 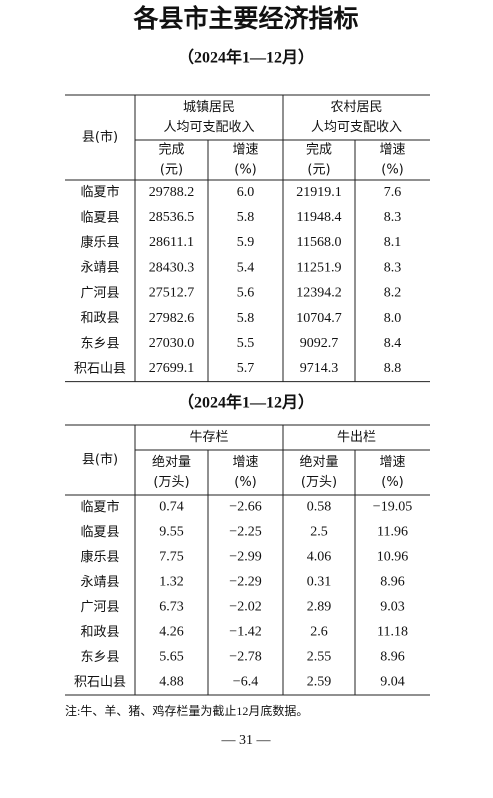 What do you see at coordinates (246, 192) in the screenshot?
I see `cell: 6.0` at bounding box center [246, 192].